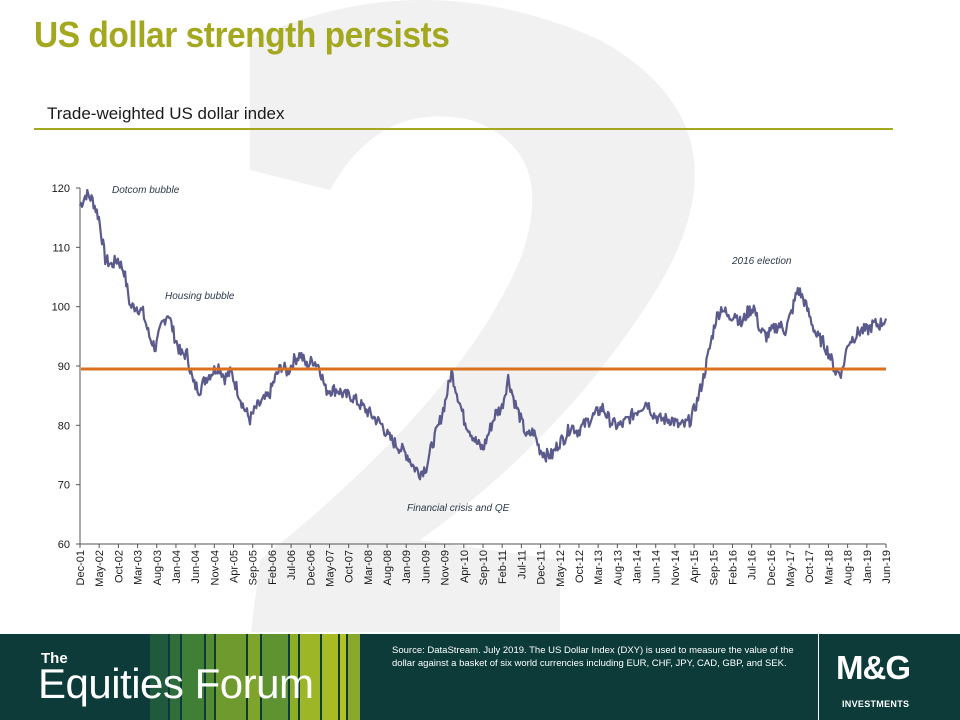 The width and height of the screenshot is (960, 720). I want to click on annotation-label: Housing bubble, so click(200, 296).